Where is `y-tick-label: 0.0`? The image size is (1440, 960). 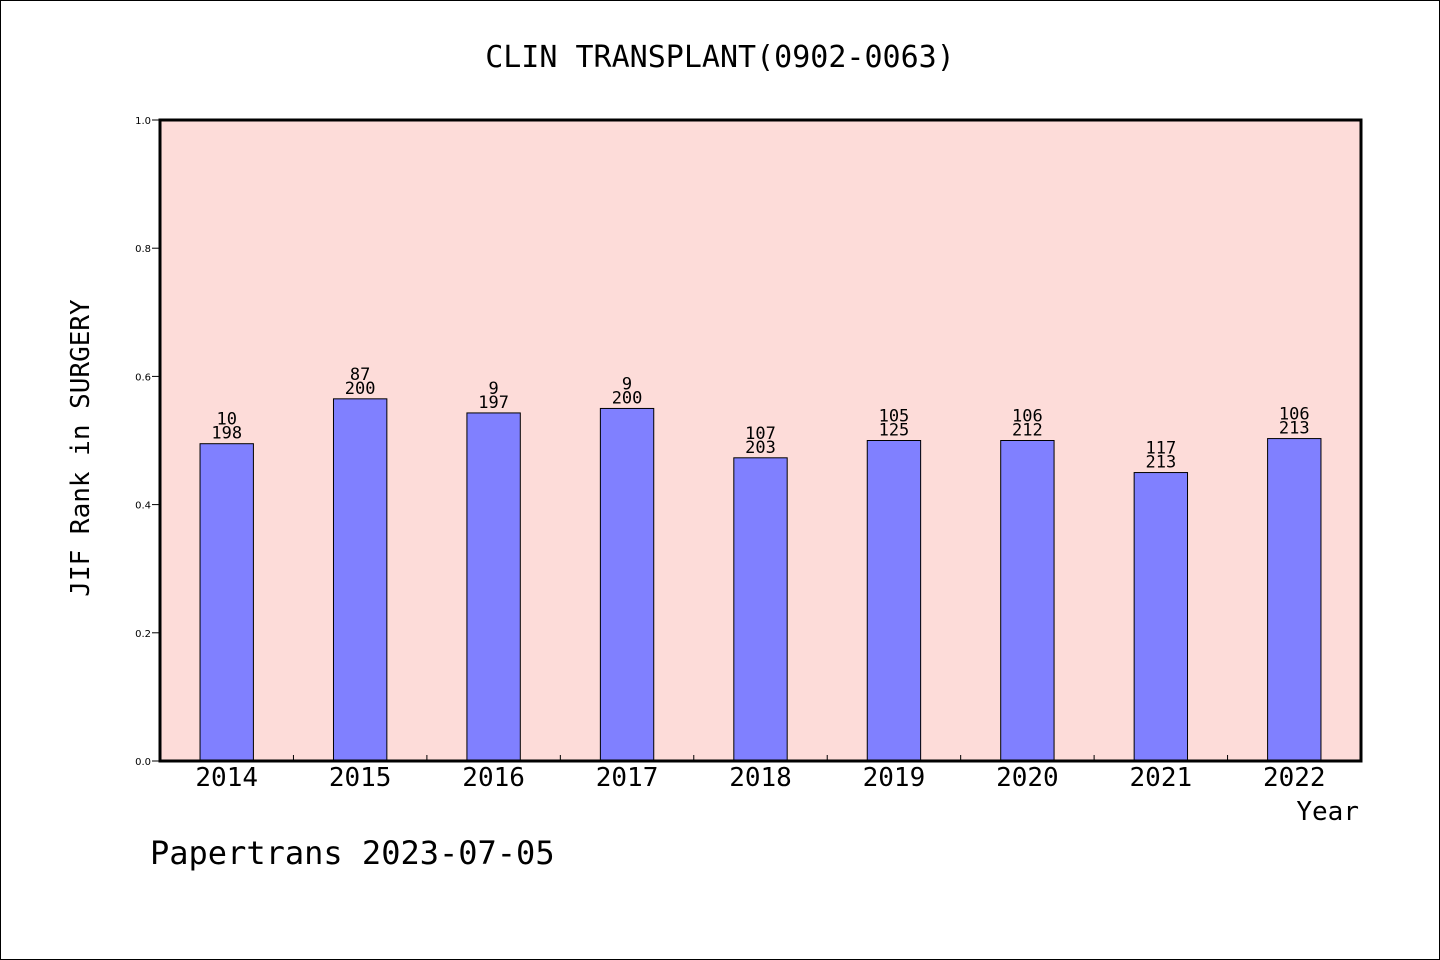 y-tick-label: 0.0 is located at coordinates (143, 762).